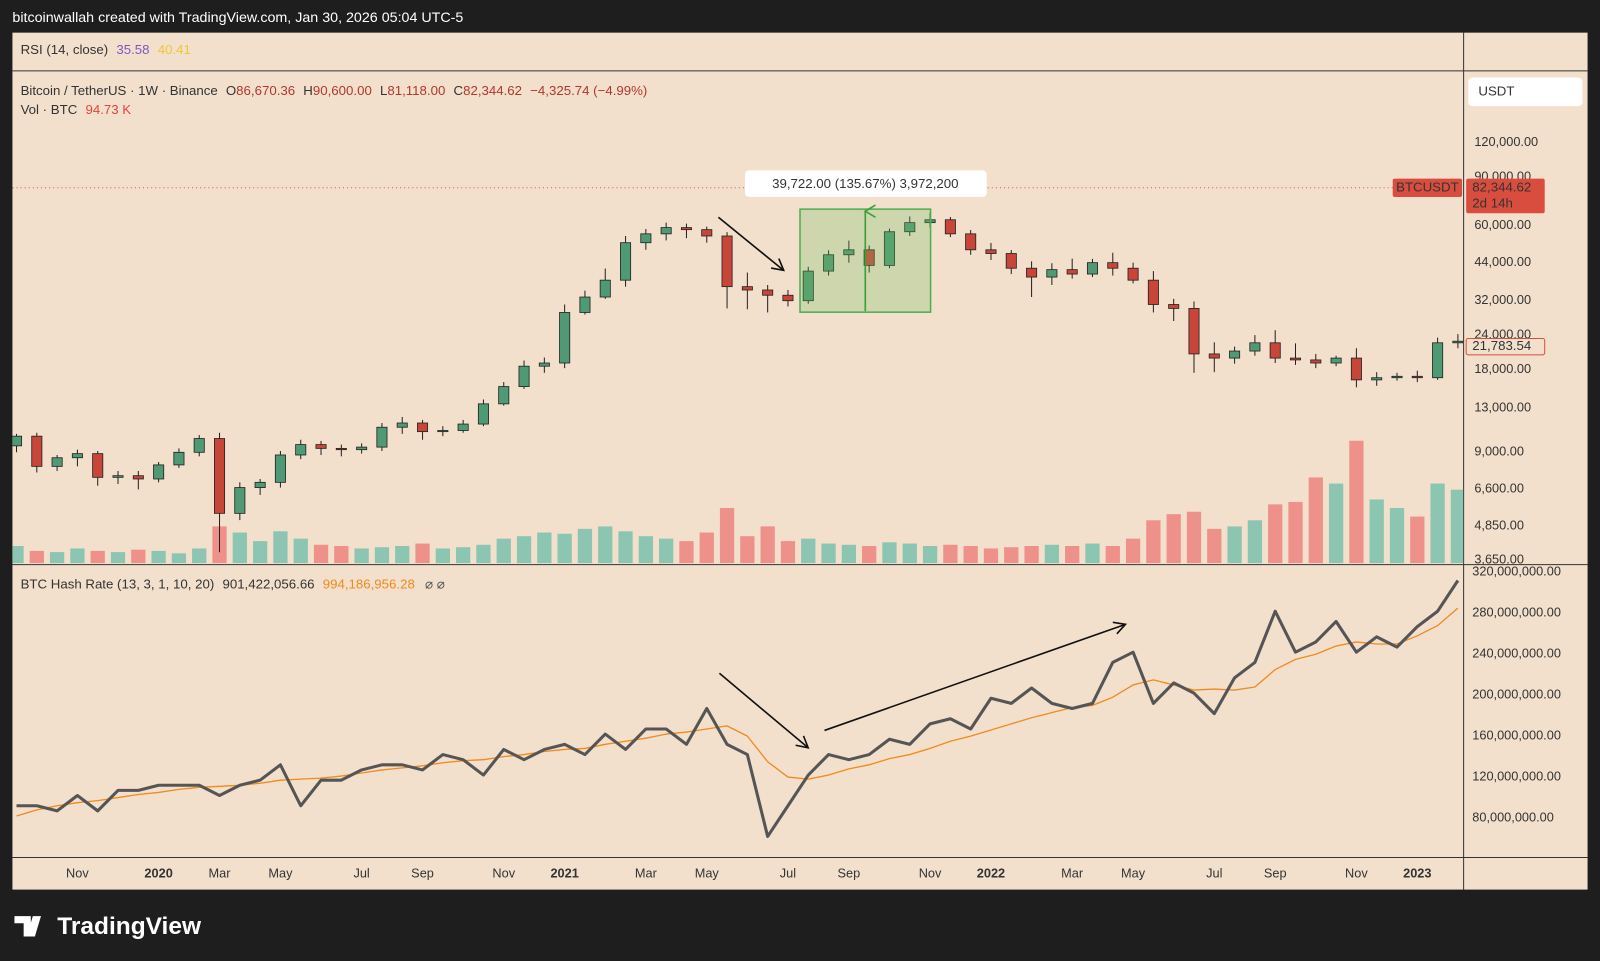  What do you see at coordinates (991, 873) in the screenshot?
I see `x-tick-label: 2022` at bounding box center [991, 873].